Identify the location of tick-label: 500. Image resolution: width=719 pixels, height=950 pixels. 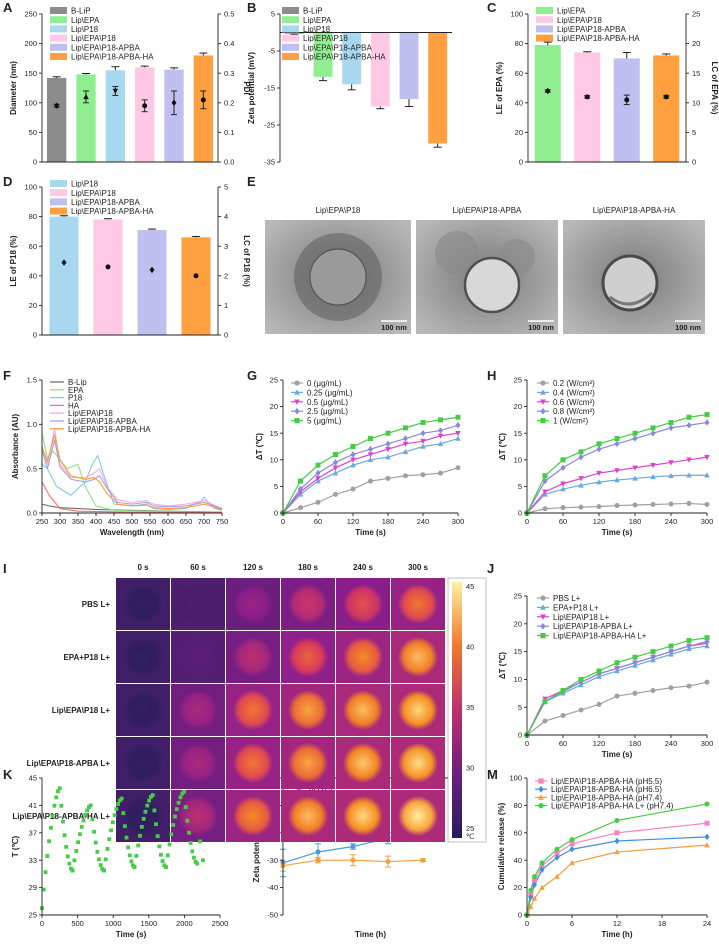
(132, 521).